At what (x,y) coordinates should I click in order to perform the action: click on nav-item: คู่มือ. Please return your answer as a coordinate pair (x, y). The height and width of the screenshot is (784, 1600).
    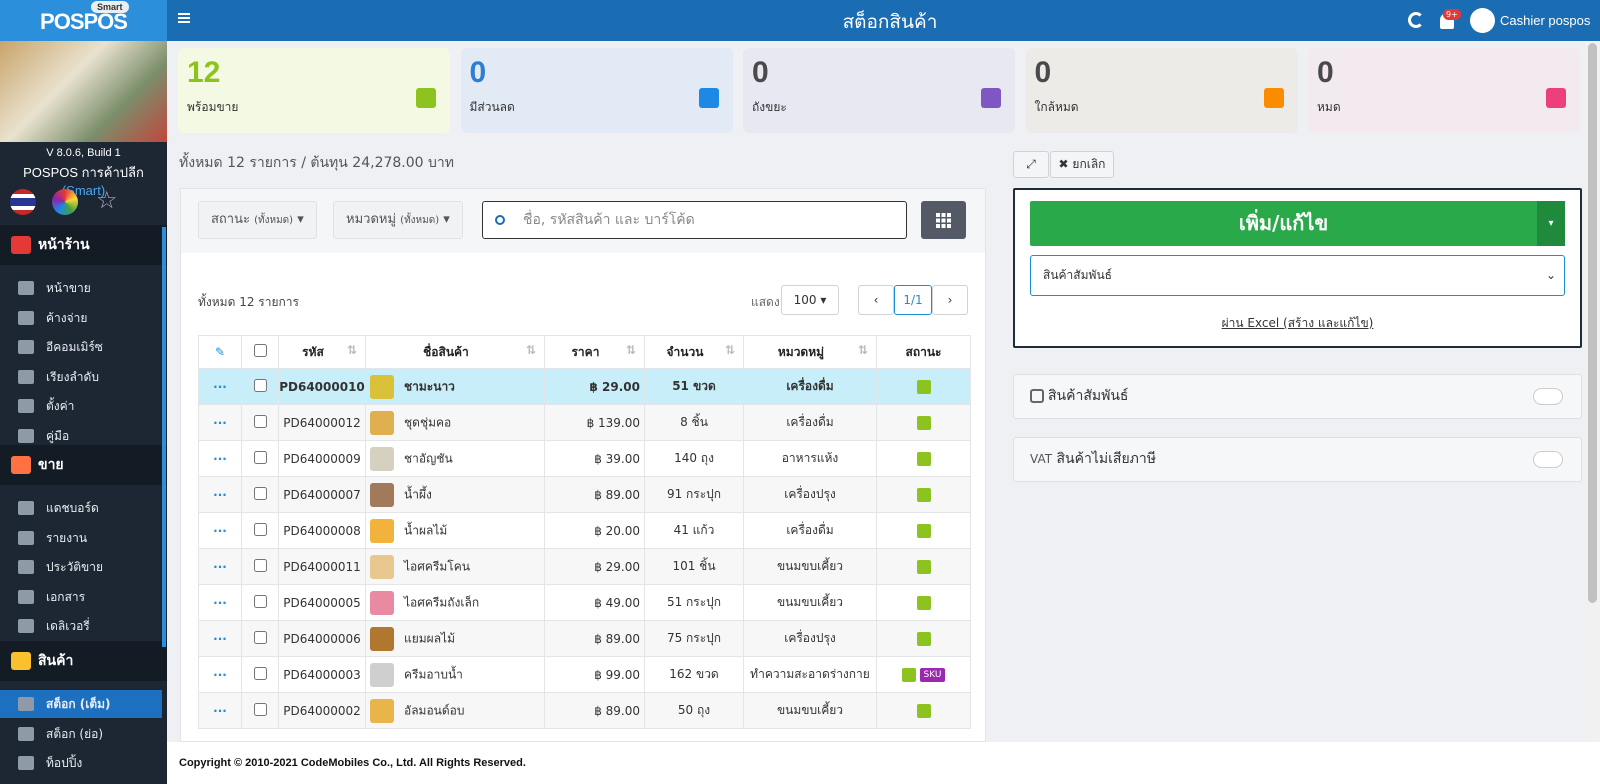
    Looking at the image, I should click on (81, 436).